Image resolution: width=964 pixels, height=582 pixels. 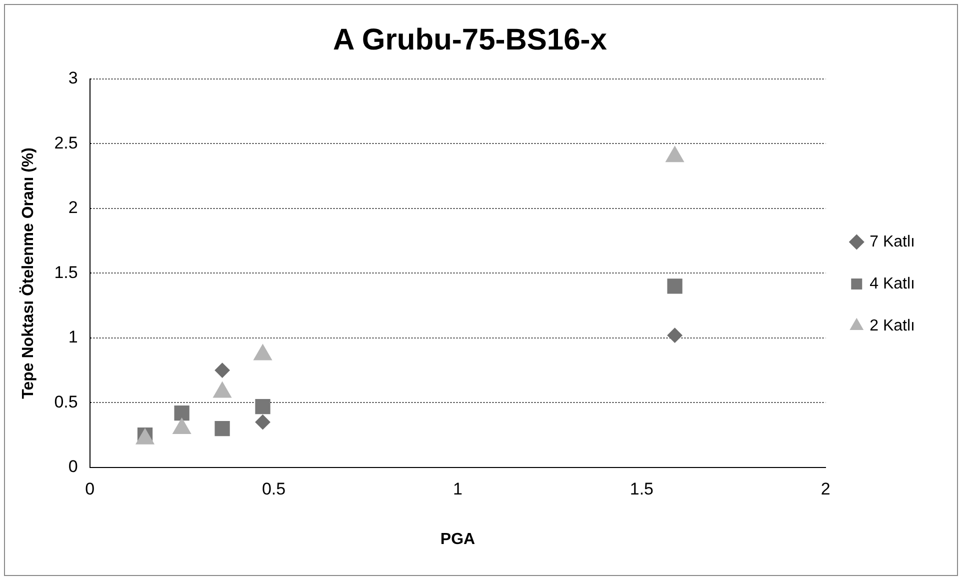 What do you see at coordinates (892, 325) in the screenshot?
I see `legend-label: 2 Katlı` at bounding box center [892, 325].